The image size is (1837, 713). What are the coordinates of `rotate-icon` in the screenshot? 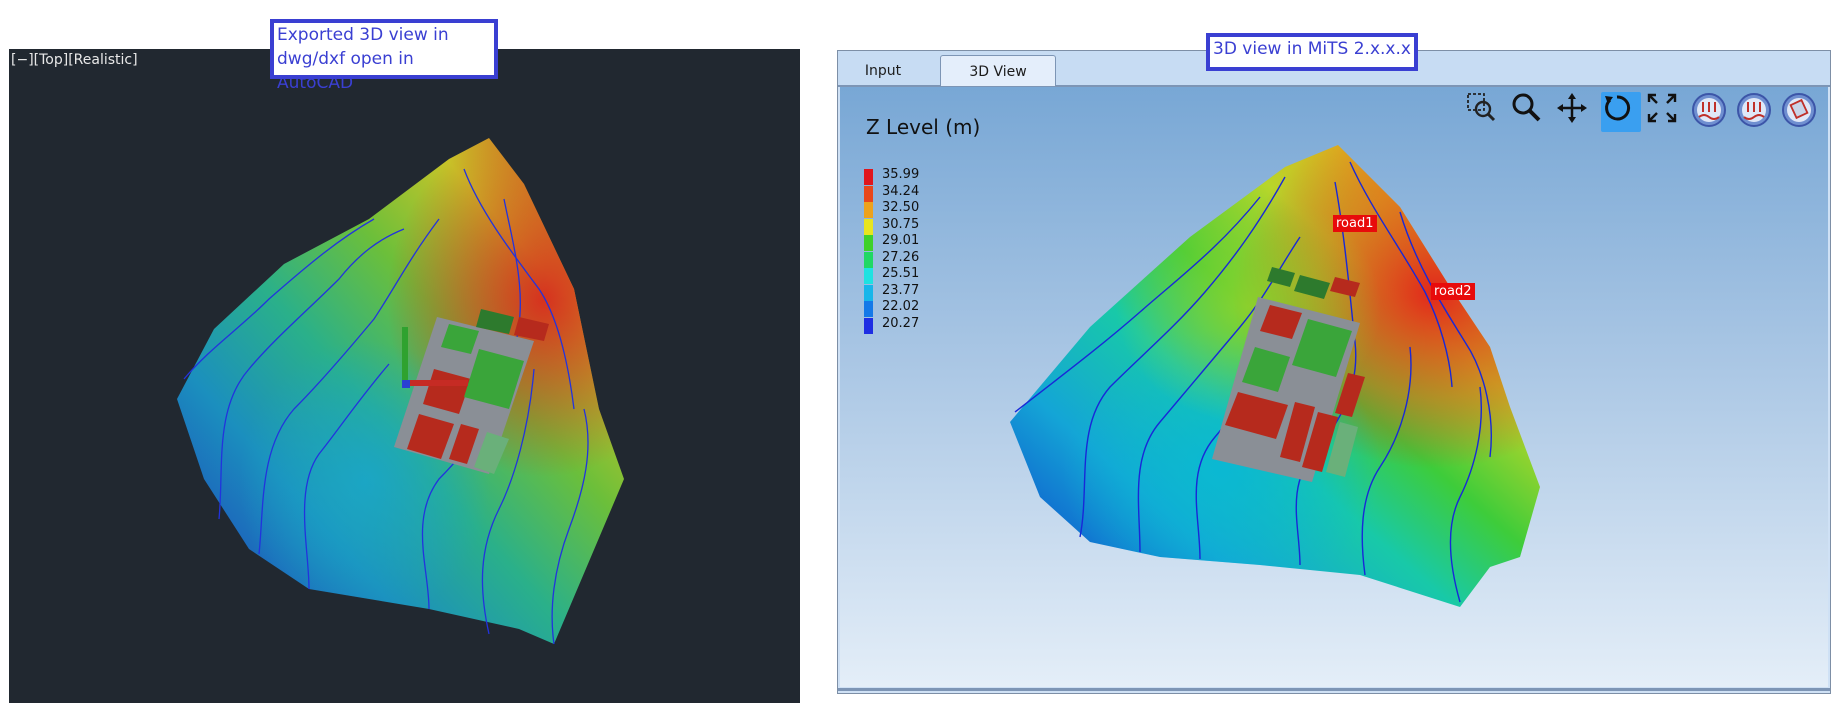 It's located at (1621, 112).